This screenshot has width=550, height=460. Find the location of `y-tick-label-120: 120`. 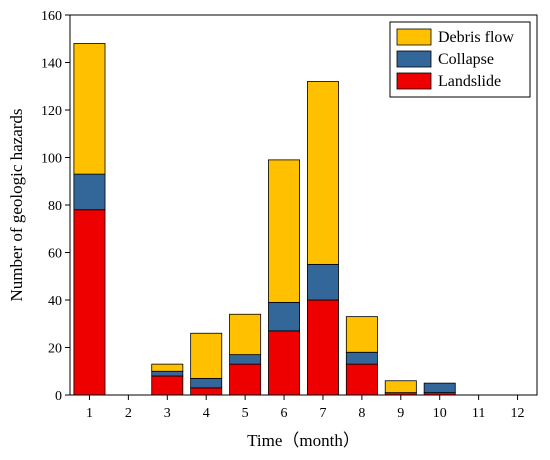

y-tick-label-120: 120 is located at coordinates (51, 111).